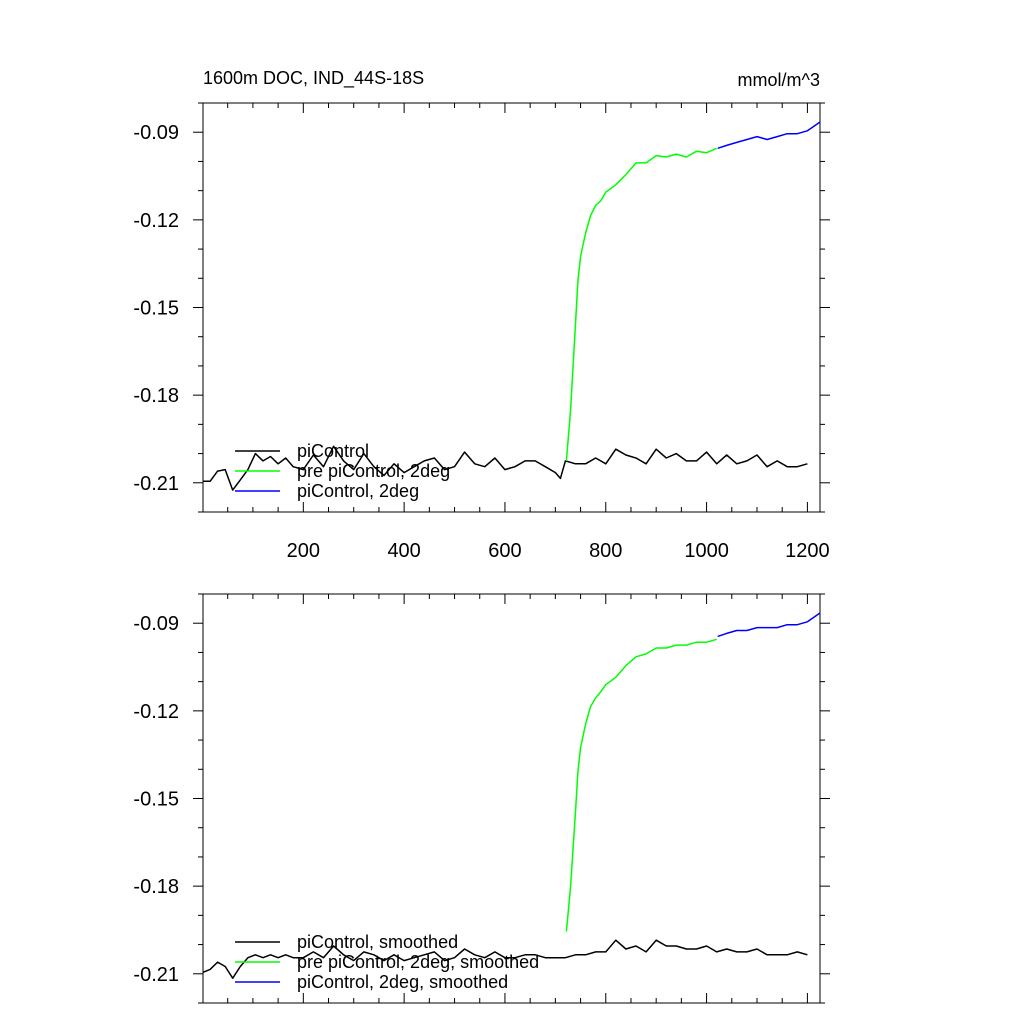  What do you see at coordinates (807, 551) in the screenshot?
I see `x-tick-label: 1200` at bounding box center [807, 551].